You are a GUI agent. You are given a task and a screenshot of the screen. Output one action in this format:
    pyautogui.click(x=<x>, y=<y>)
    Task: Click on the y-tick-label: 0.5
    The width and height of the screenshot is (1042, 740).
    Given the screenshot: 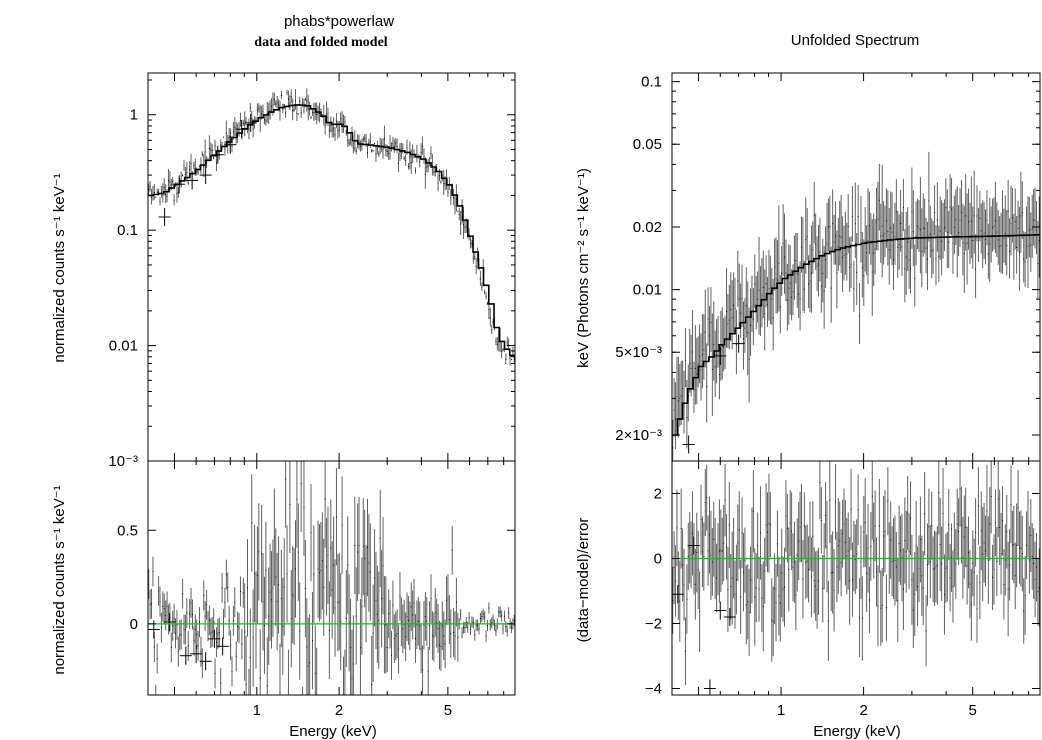 What is the action you would take?
    pyautogui.click(x=127, y=530)
    